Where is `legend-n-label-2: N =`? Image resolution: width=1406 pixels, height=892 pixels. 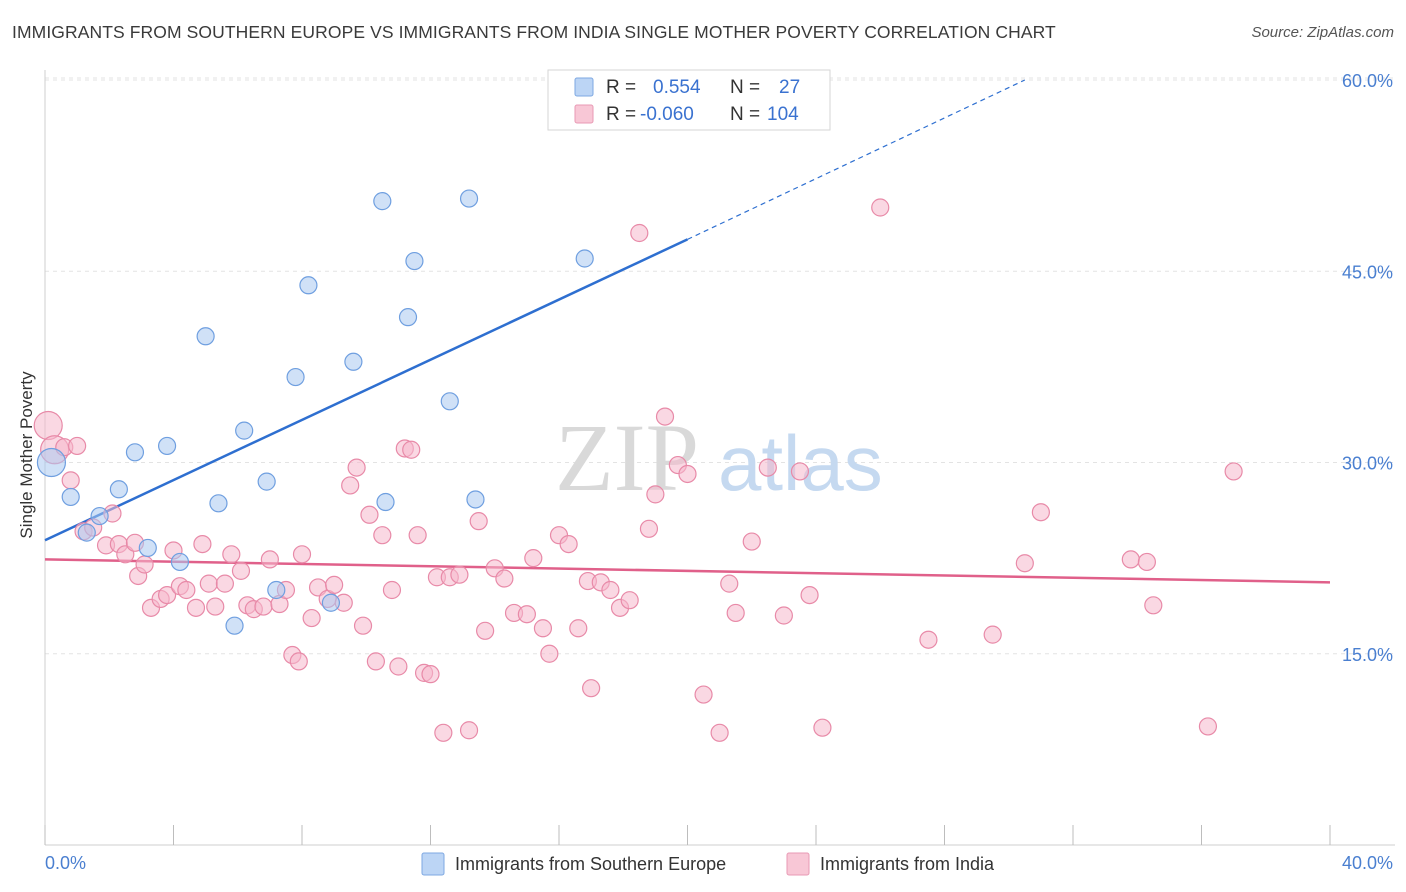
legend-n-label-2: N = is located at coordinates (745, 114).